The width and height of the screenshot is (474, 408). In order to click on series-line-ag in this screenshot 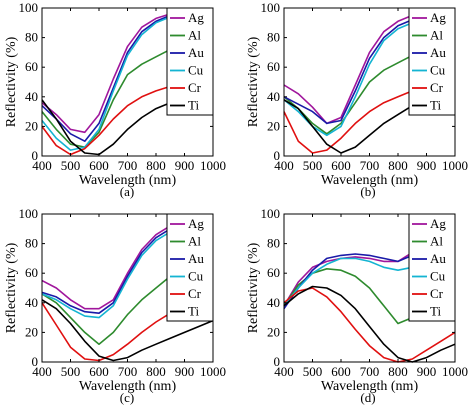, I will do `click(355, 69)`.